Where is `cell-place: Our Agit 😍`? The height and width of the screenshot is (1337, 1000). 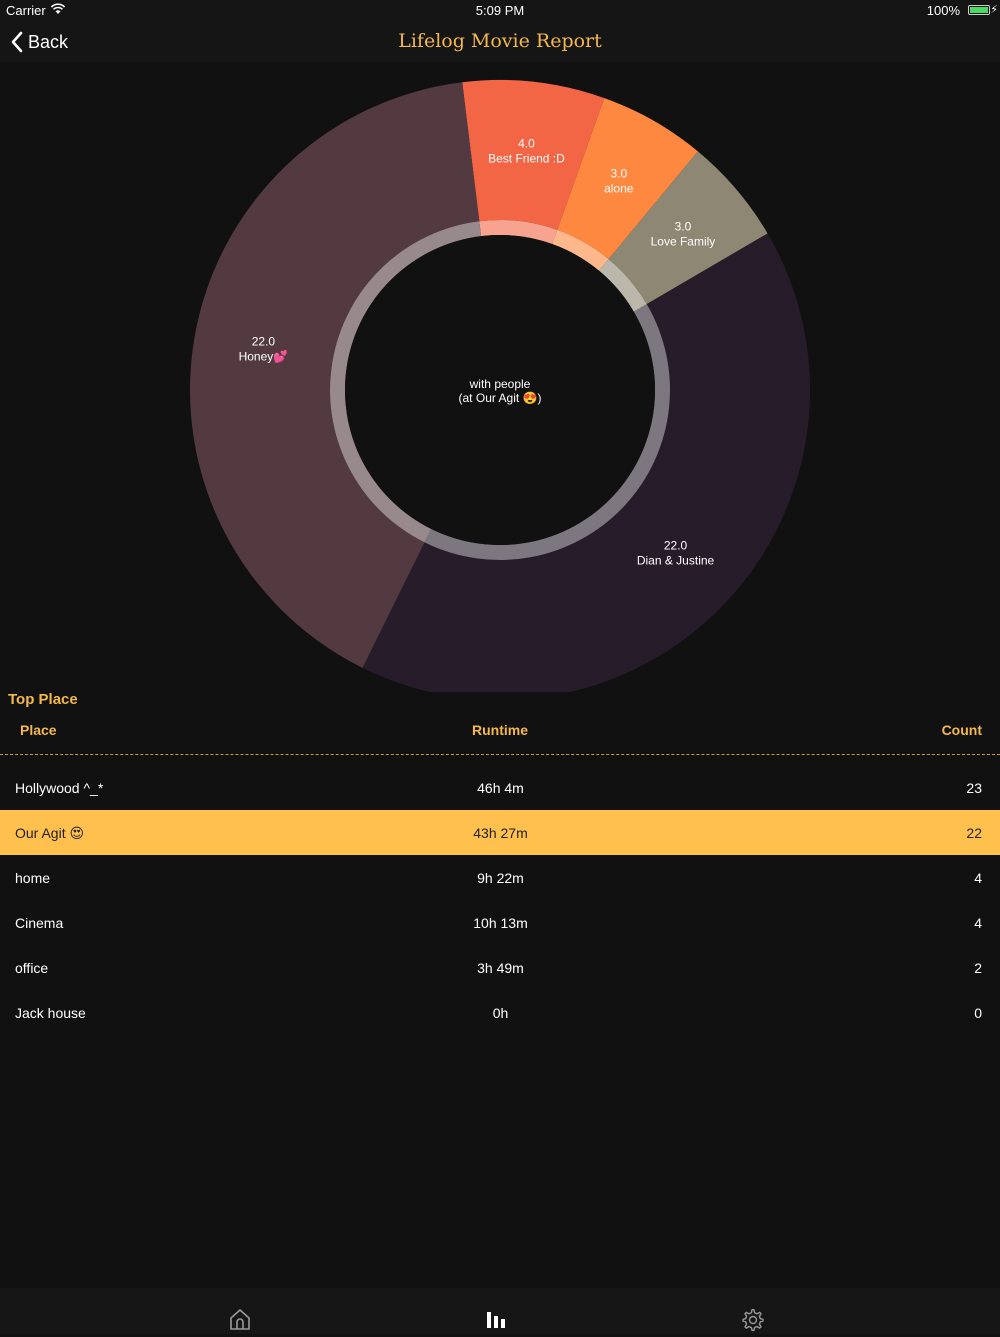 cell-place: Our Agit 😍 is located at coordinates (50, 833).